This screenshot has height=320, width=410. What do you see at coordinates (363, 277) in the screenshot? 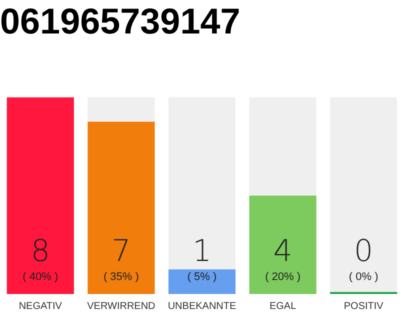
I see `annotation: ( 0% )` at bounding box center [363, 277].